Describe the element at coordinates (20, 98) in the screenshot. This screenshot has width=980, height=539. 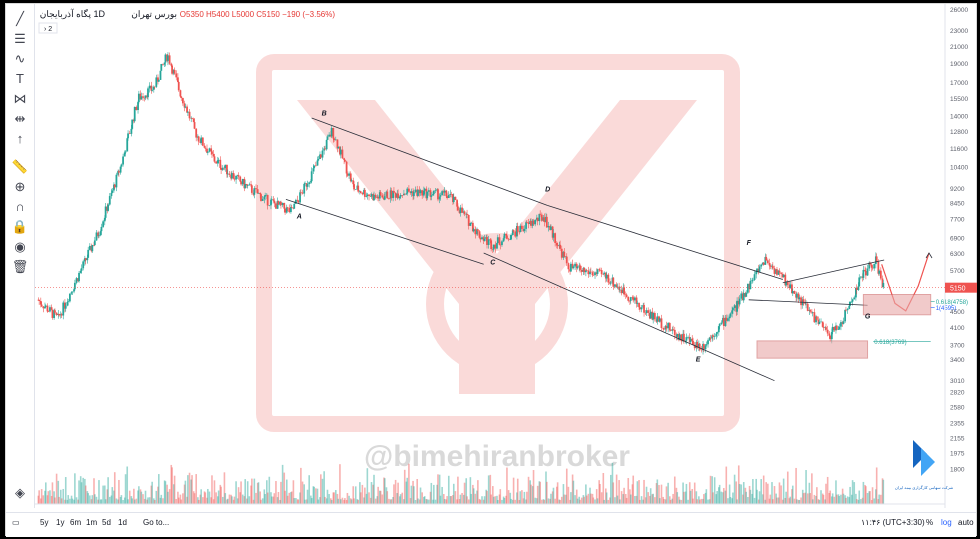
I see `pattern-icon: ⋈` at that location.